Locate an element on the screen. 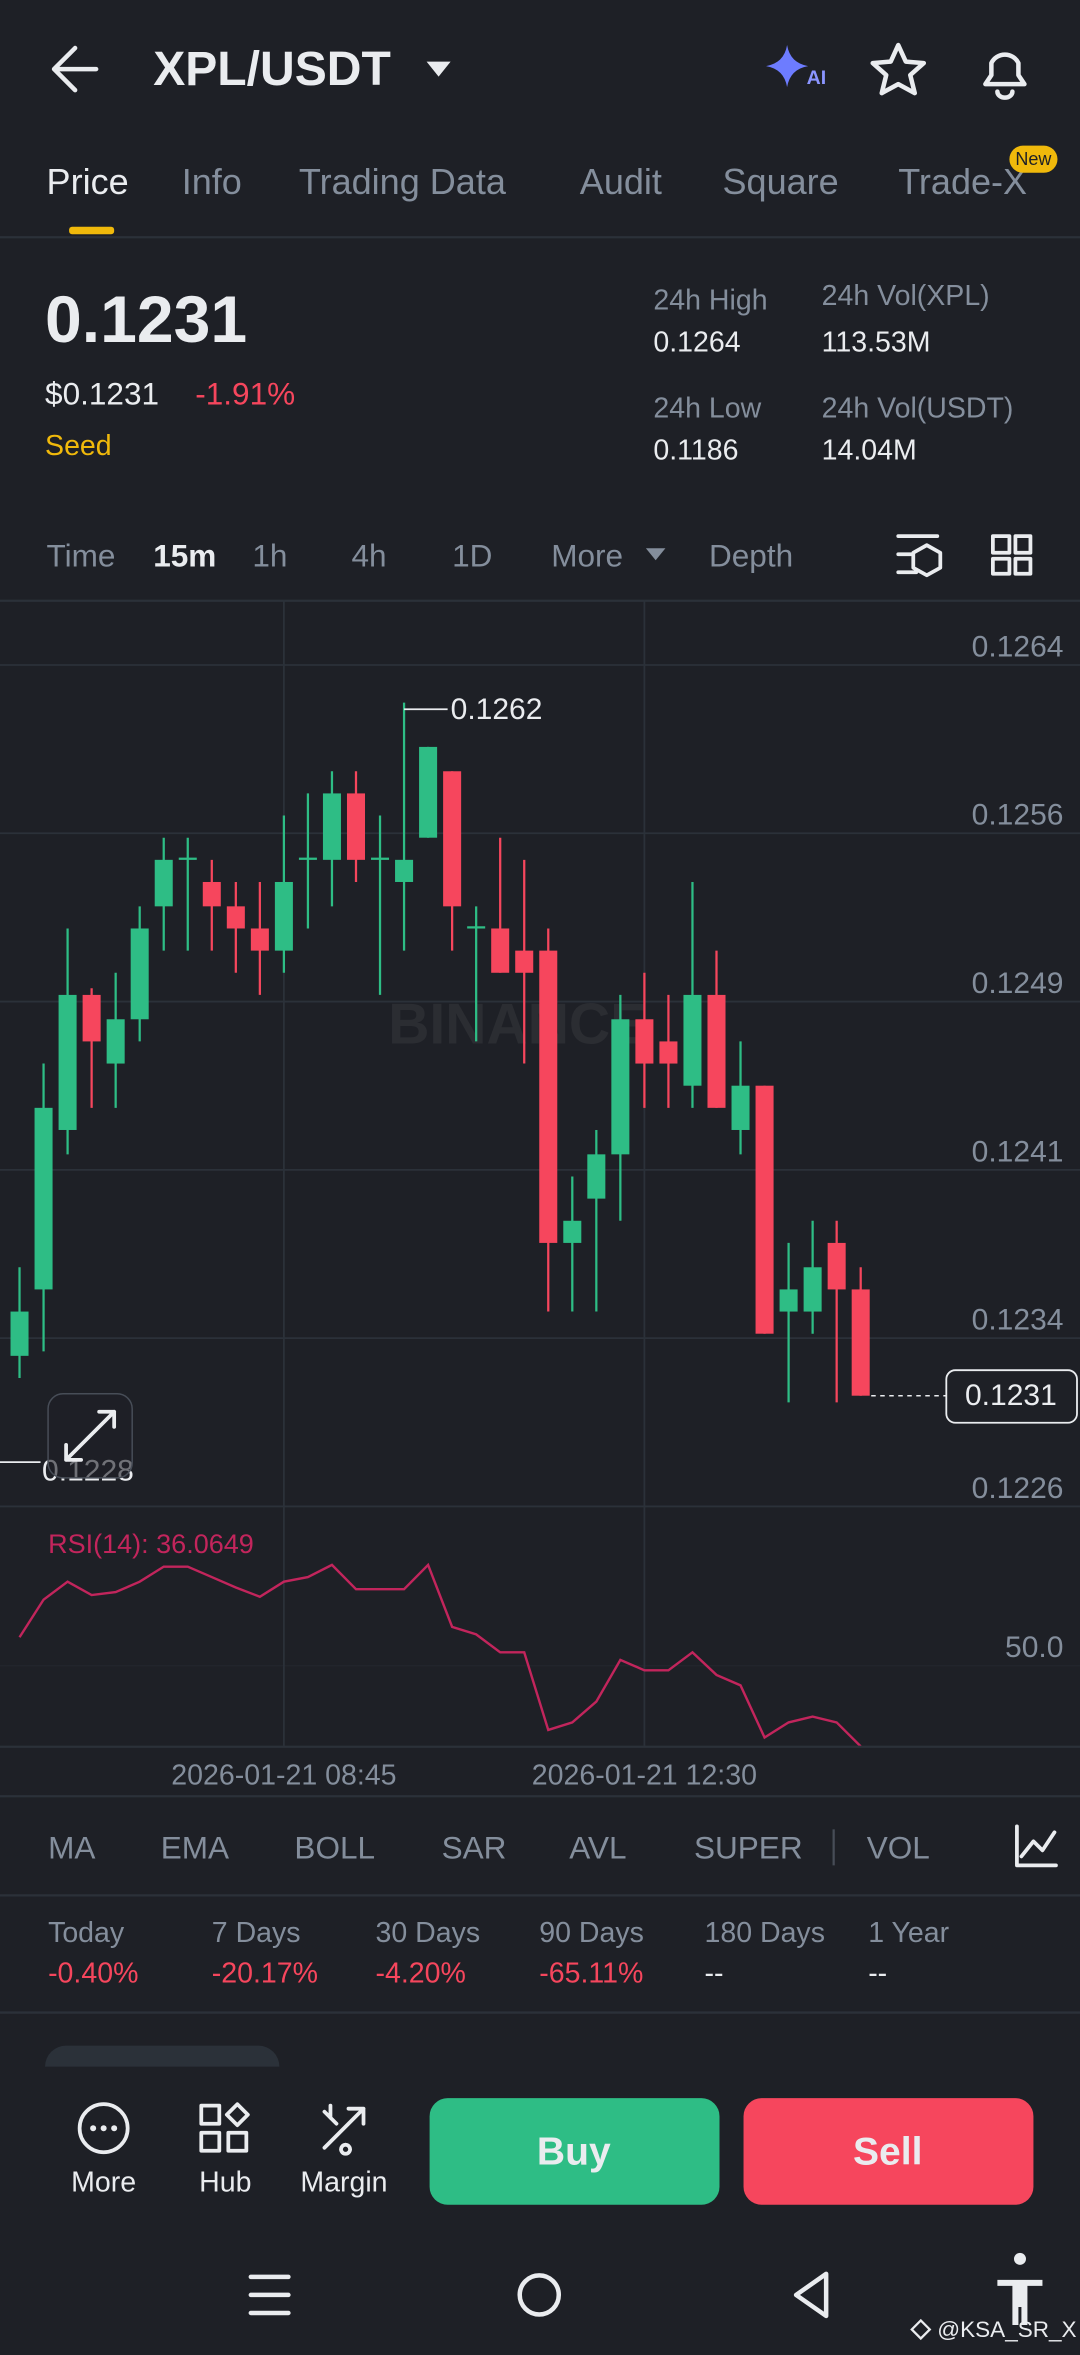 The image size is (1080, 2355). tab: Audit is located at coordinates (621, 181).